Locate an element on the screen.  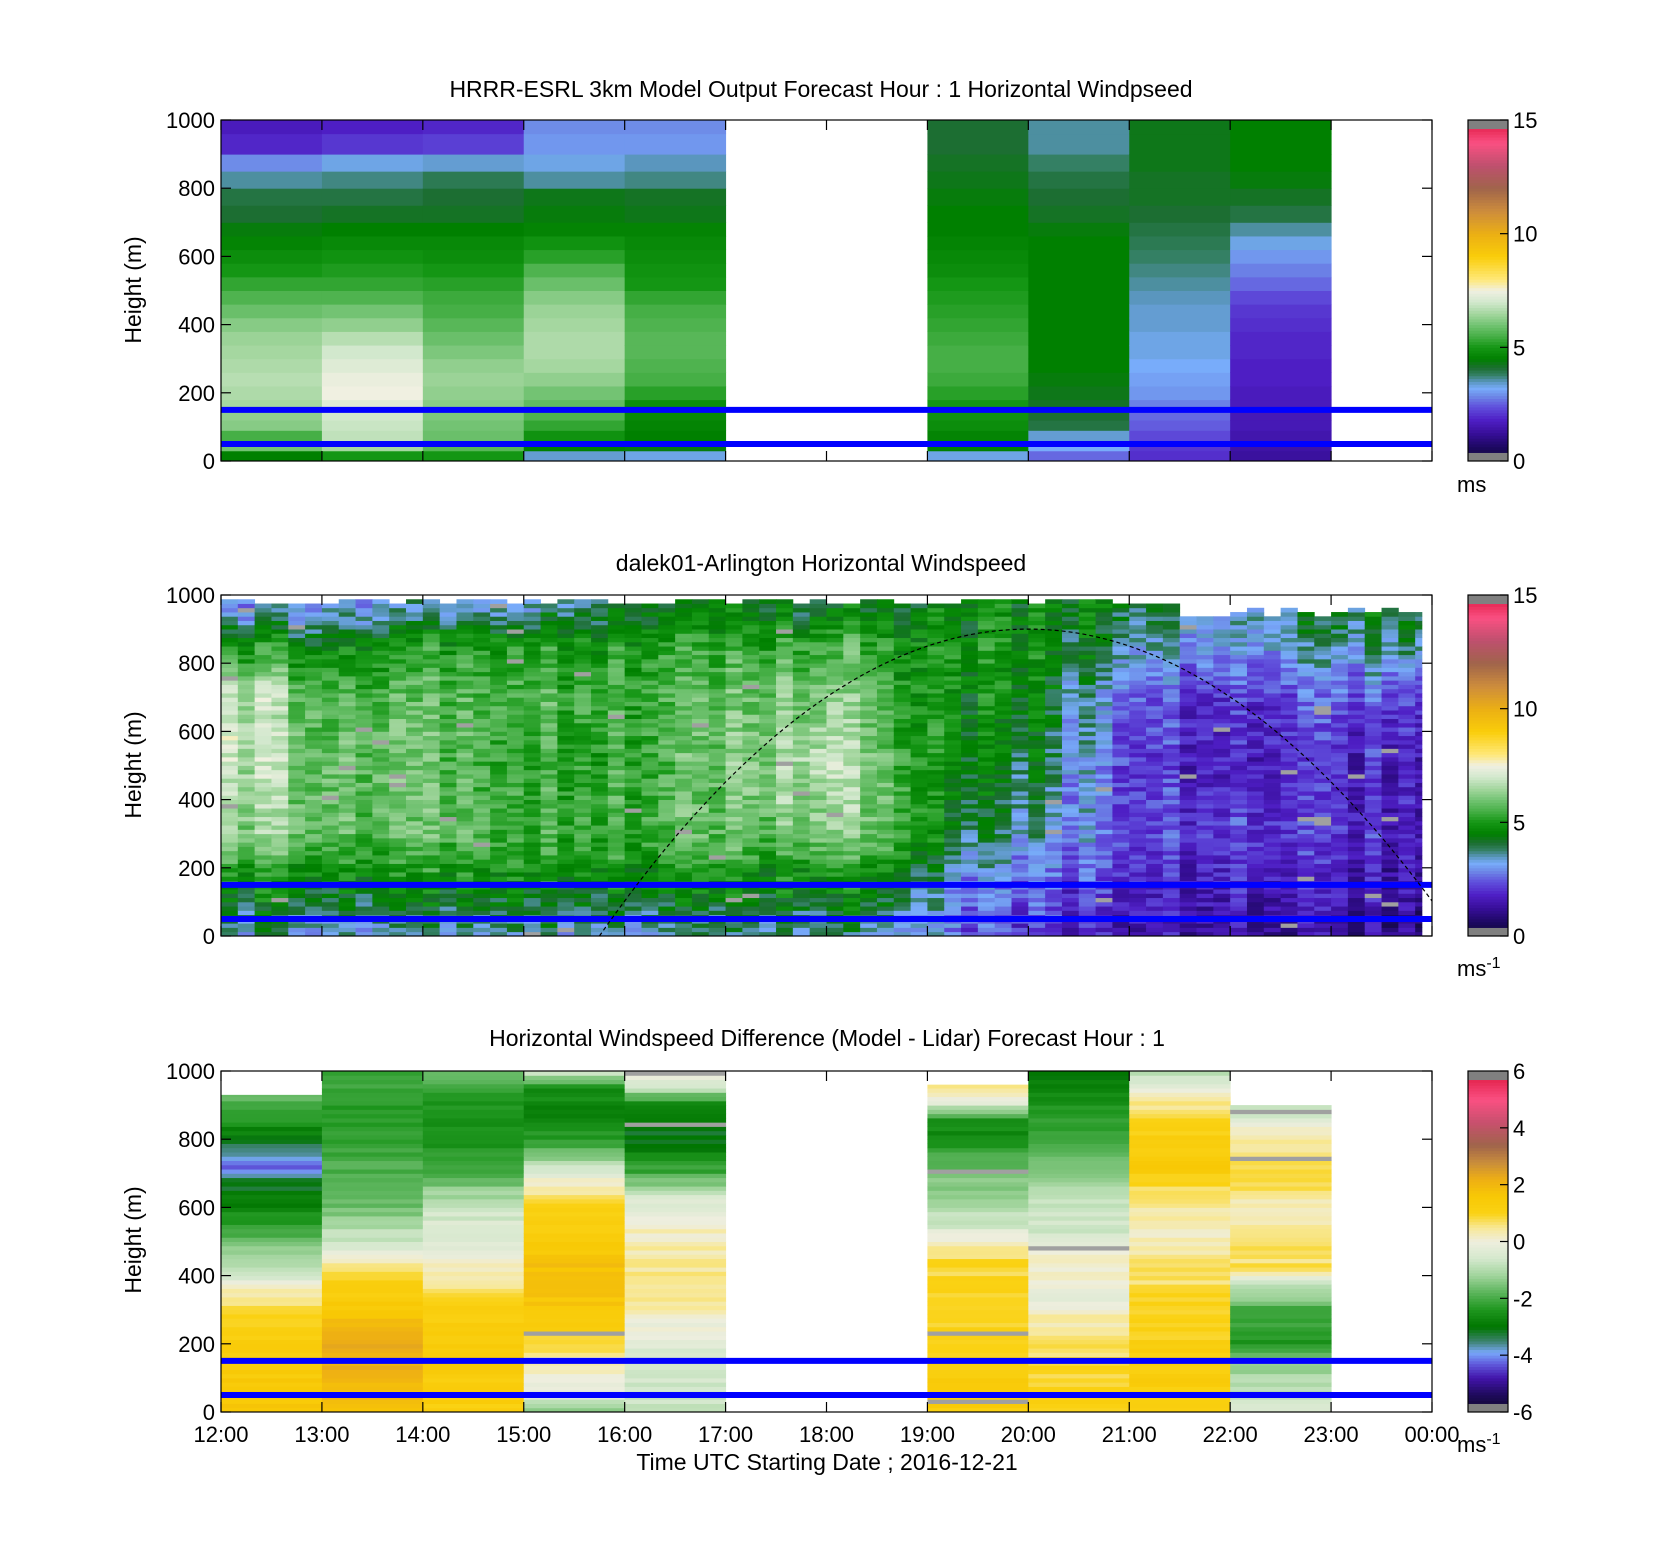
colorbar-frame is located at coordinates (1488, 290).